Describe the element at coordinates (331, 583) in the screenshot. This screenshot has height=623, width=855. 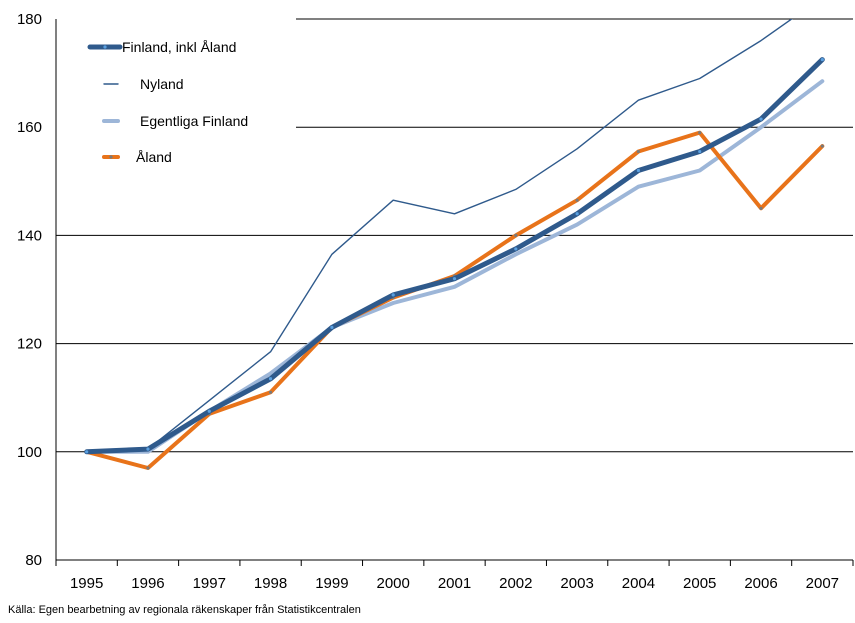
I see `x-tick-label: 1999` at that location.